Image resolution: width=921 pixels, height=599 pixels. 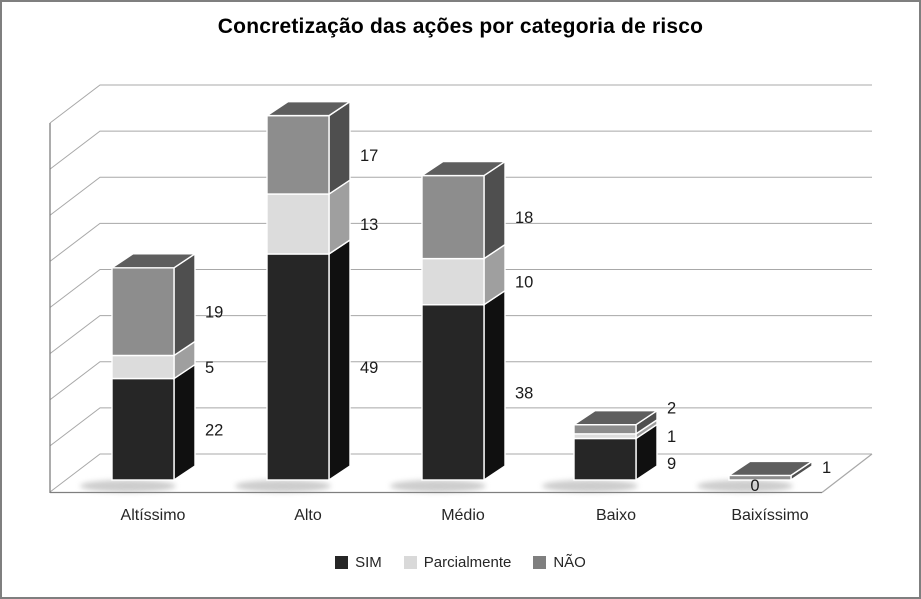 What do you see at coordinates (524, 283) in the screenshot?
I see `data-label: 10` at bounding box center [524, 283].